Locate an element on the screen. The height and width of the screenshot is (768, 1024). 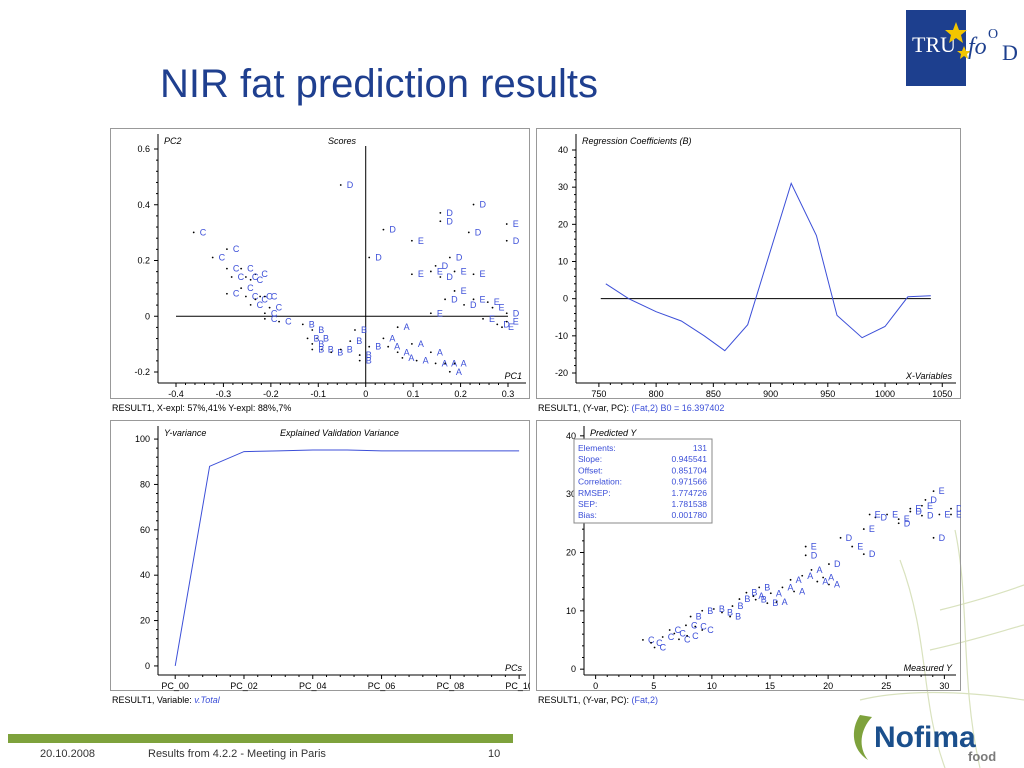
x-tick-label: 750 is located at coordinates (598, 394).